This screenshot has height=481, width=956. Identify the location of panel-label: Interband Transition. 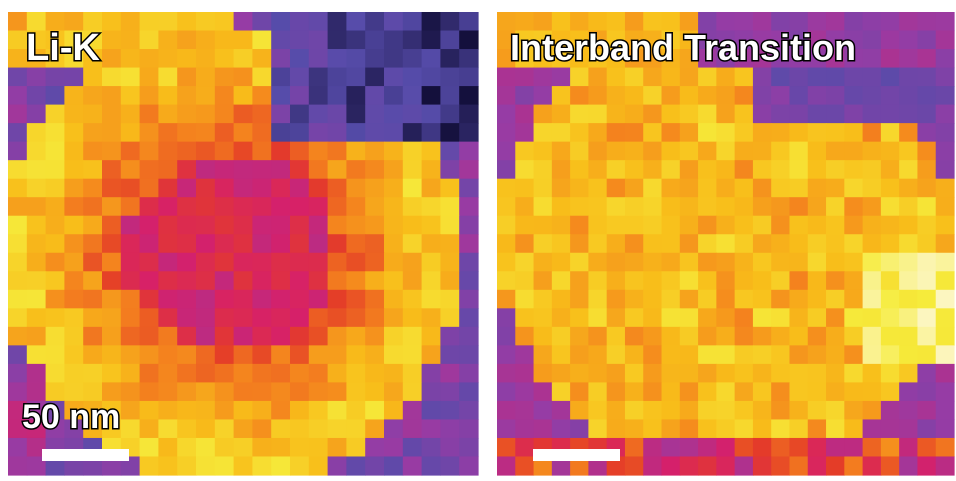
(683, 47).